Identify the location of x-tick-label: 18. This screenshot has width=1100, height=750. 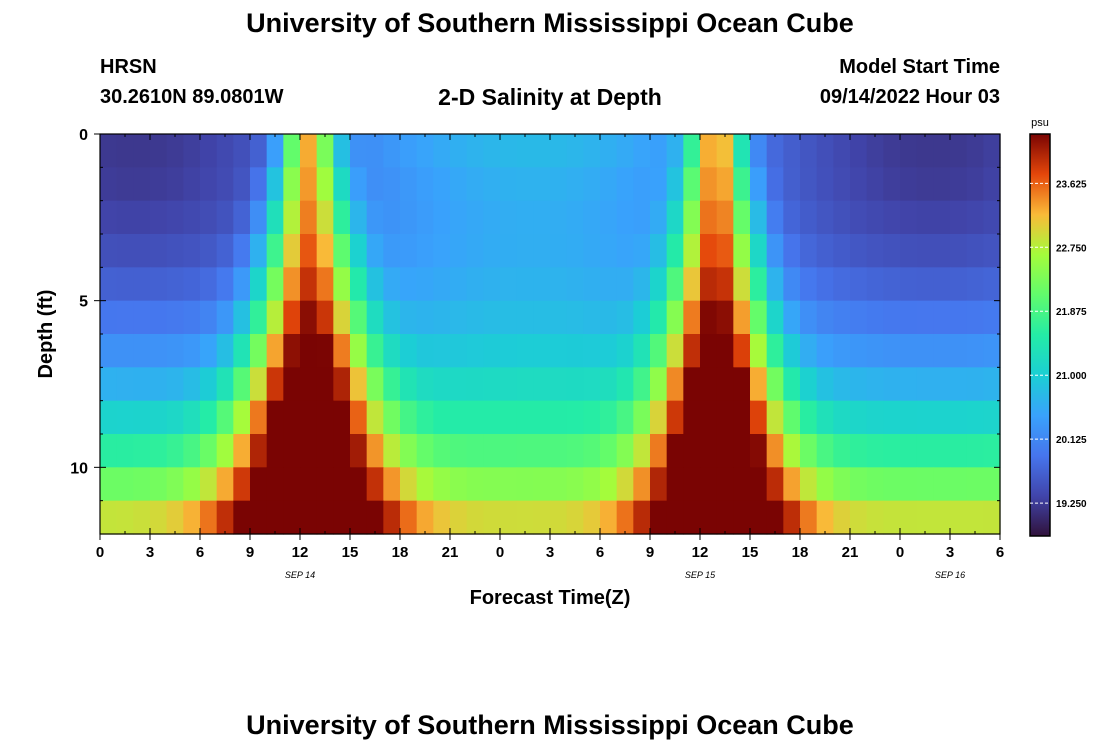
(400, 552).